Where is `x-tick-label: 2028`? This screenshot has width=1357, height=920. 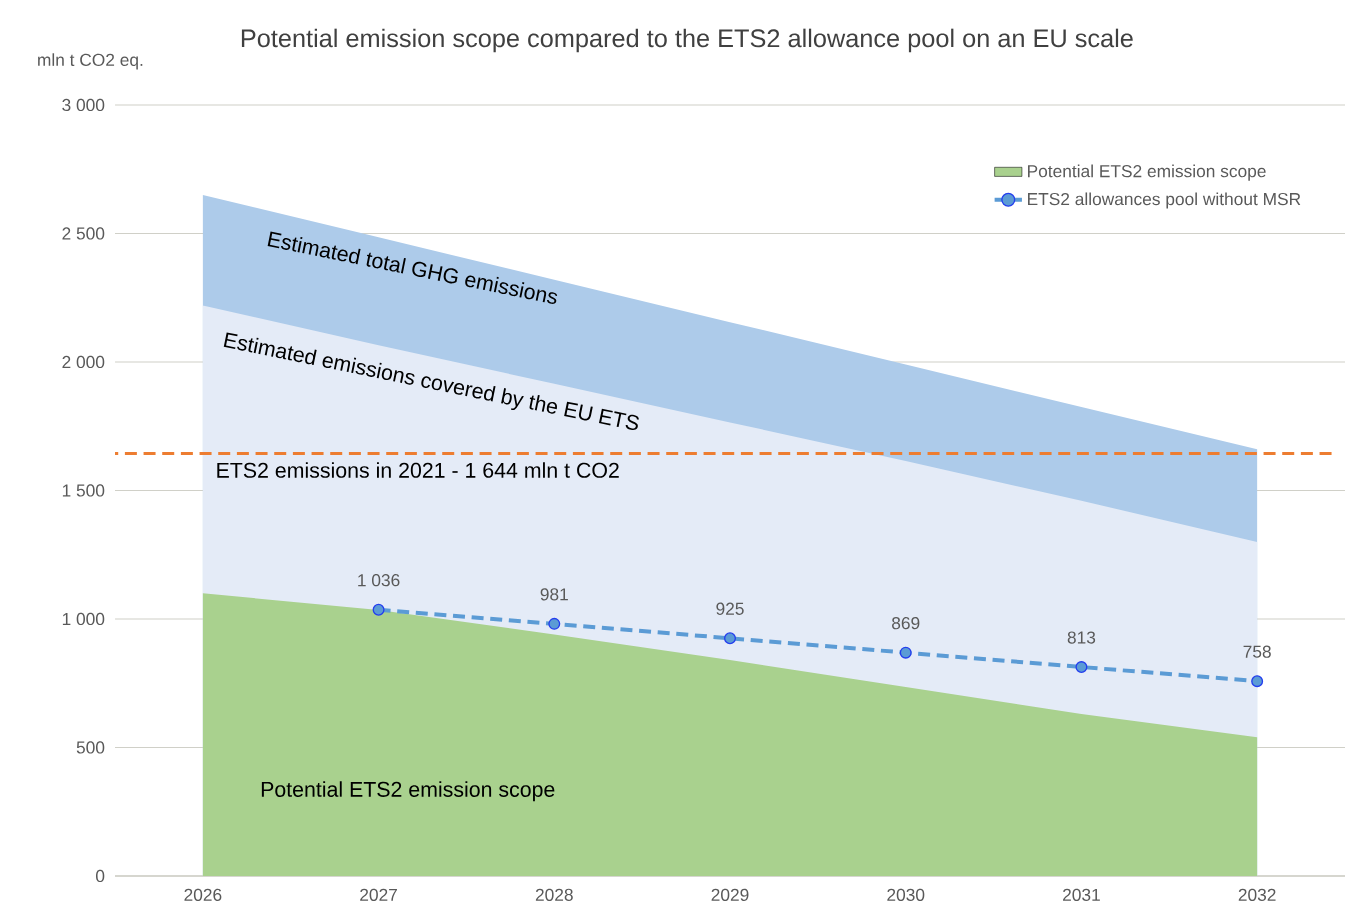
x-tick-label: 2028 is located at coordinates (554, 894).